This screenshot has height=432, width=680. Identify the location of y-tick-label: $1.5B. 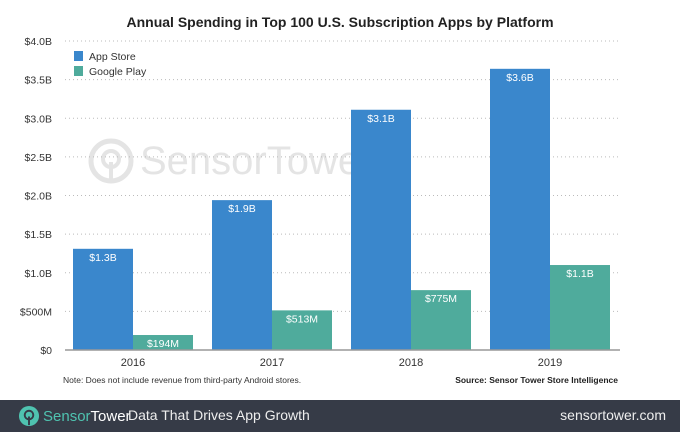
(38, 235).